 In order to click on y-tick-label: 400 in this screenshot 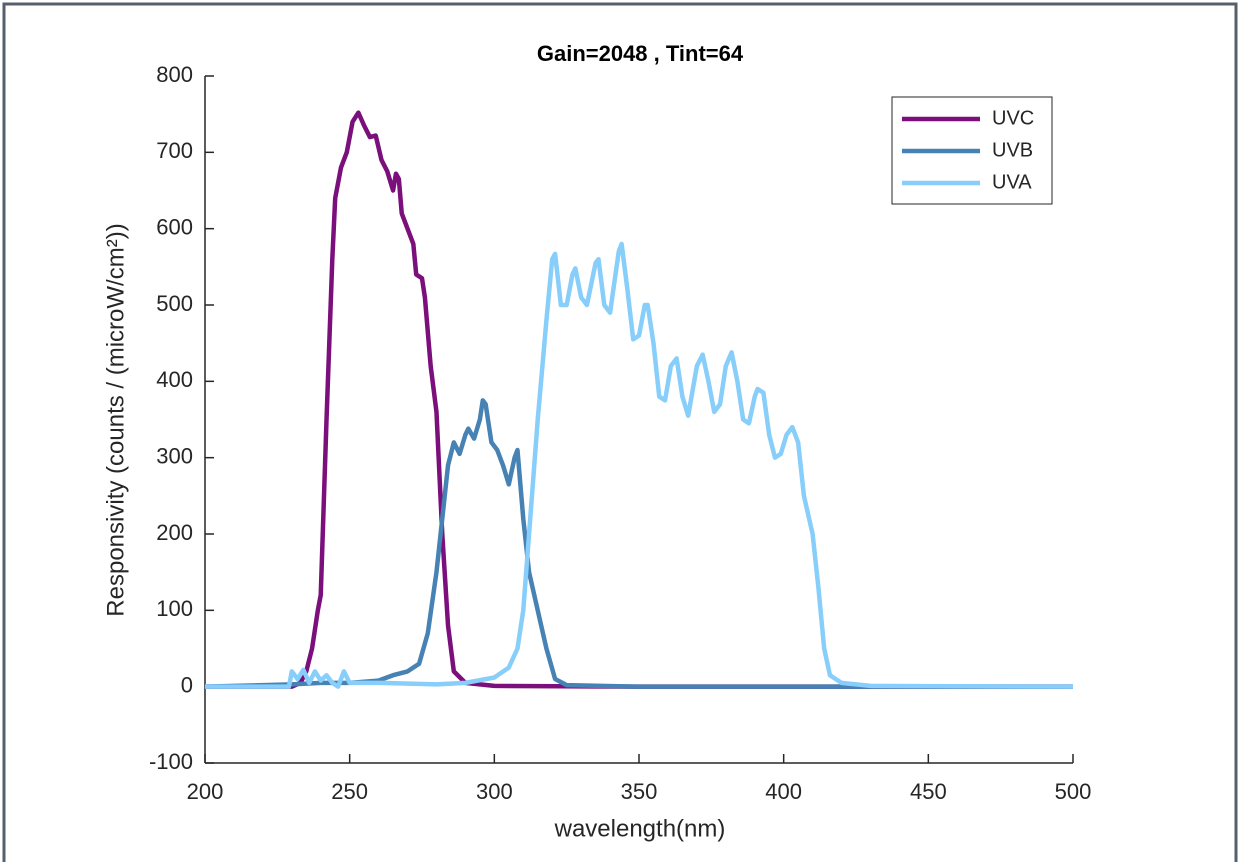, I will do `click(174, 379)`.